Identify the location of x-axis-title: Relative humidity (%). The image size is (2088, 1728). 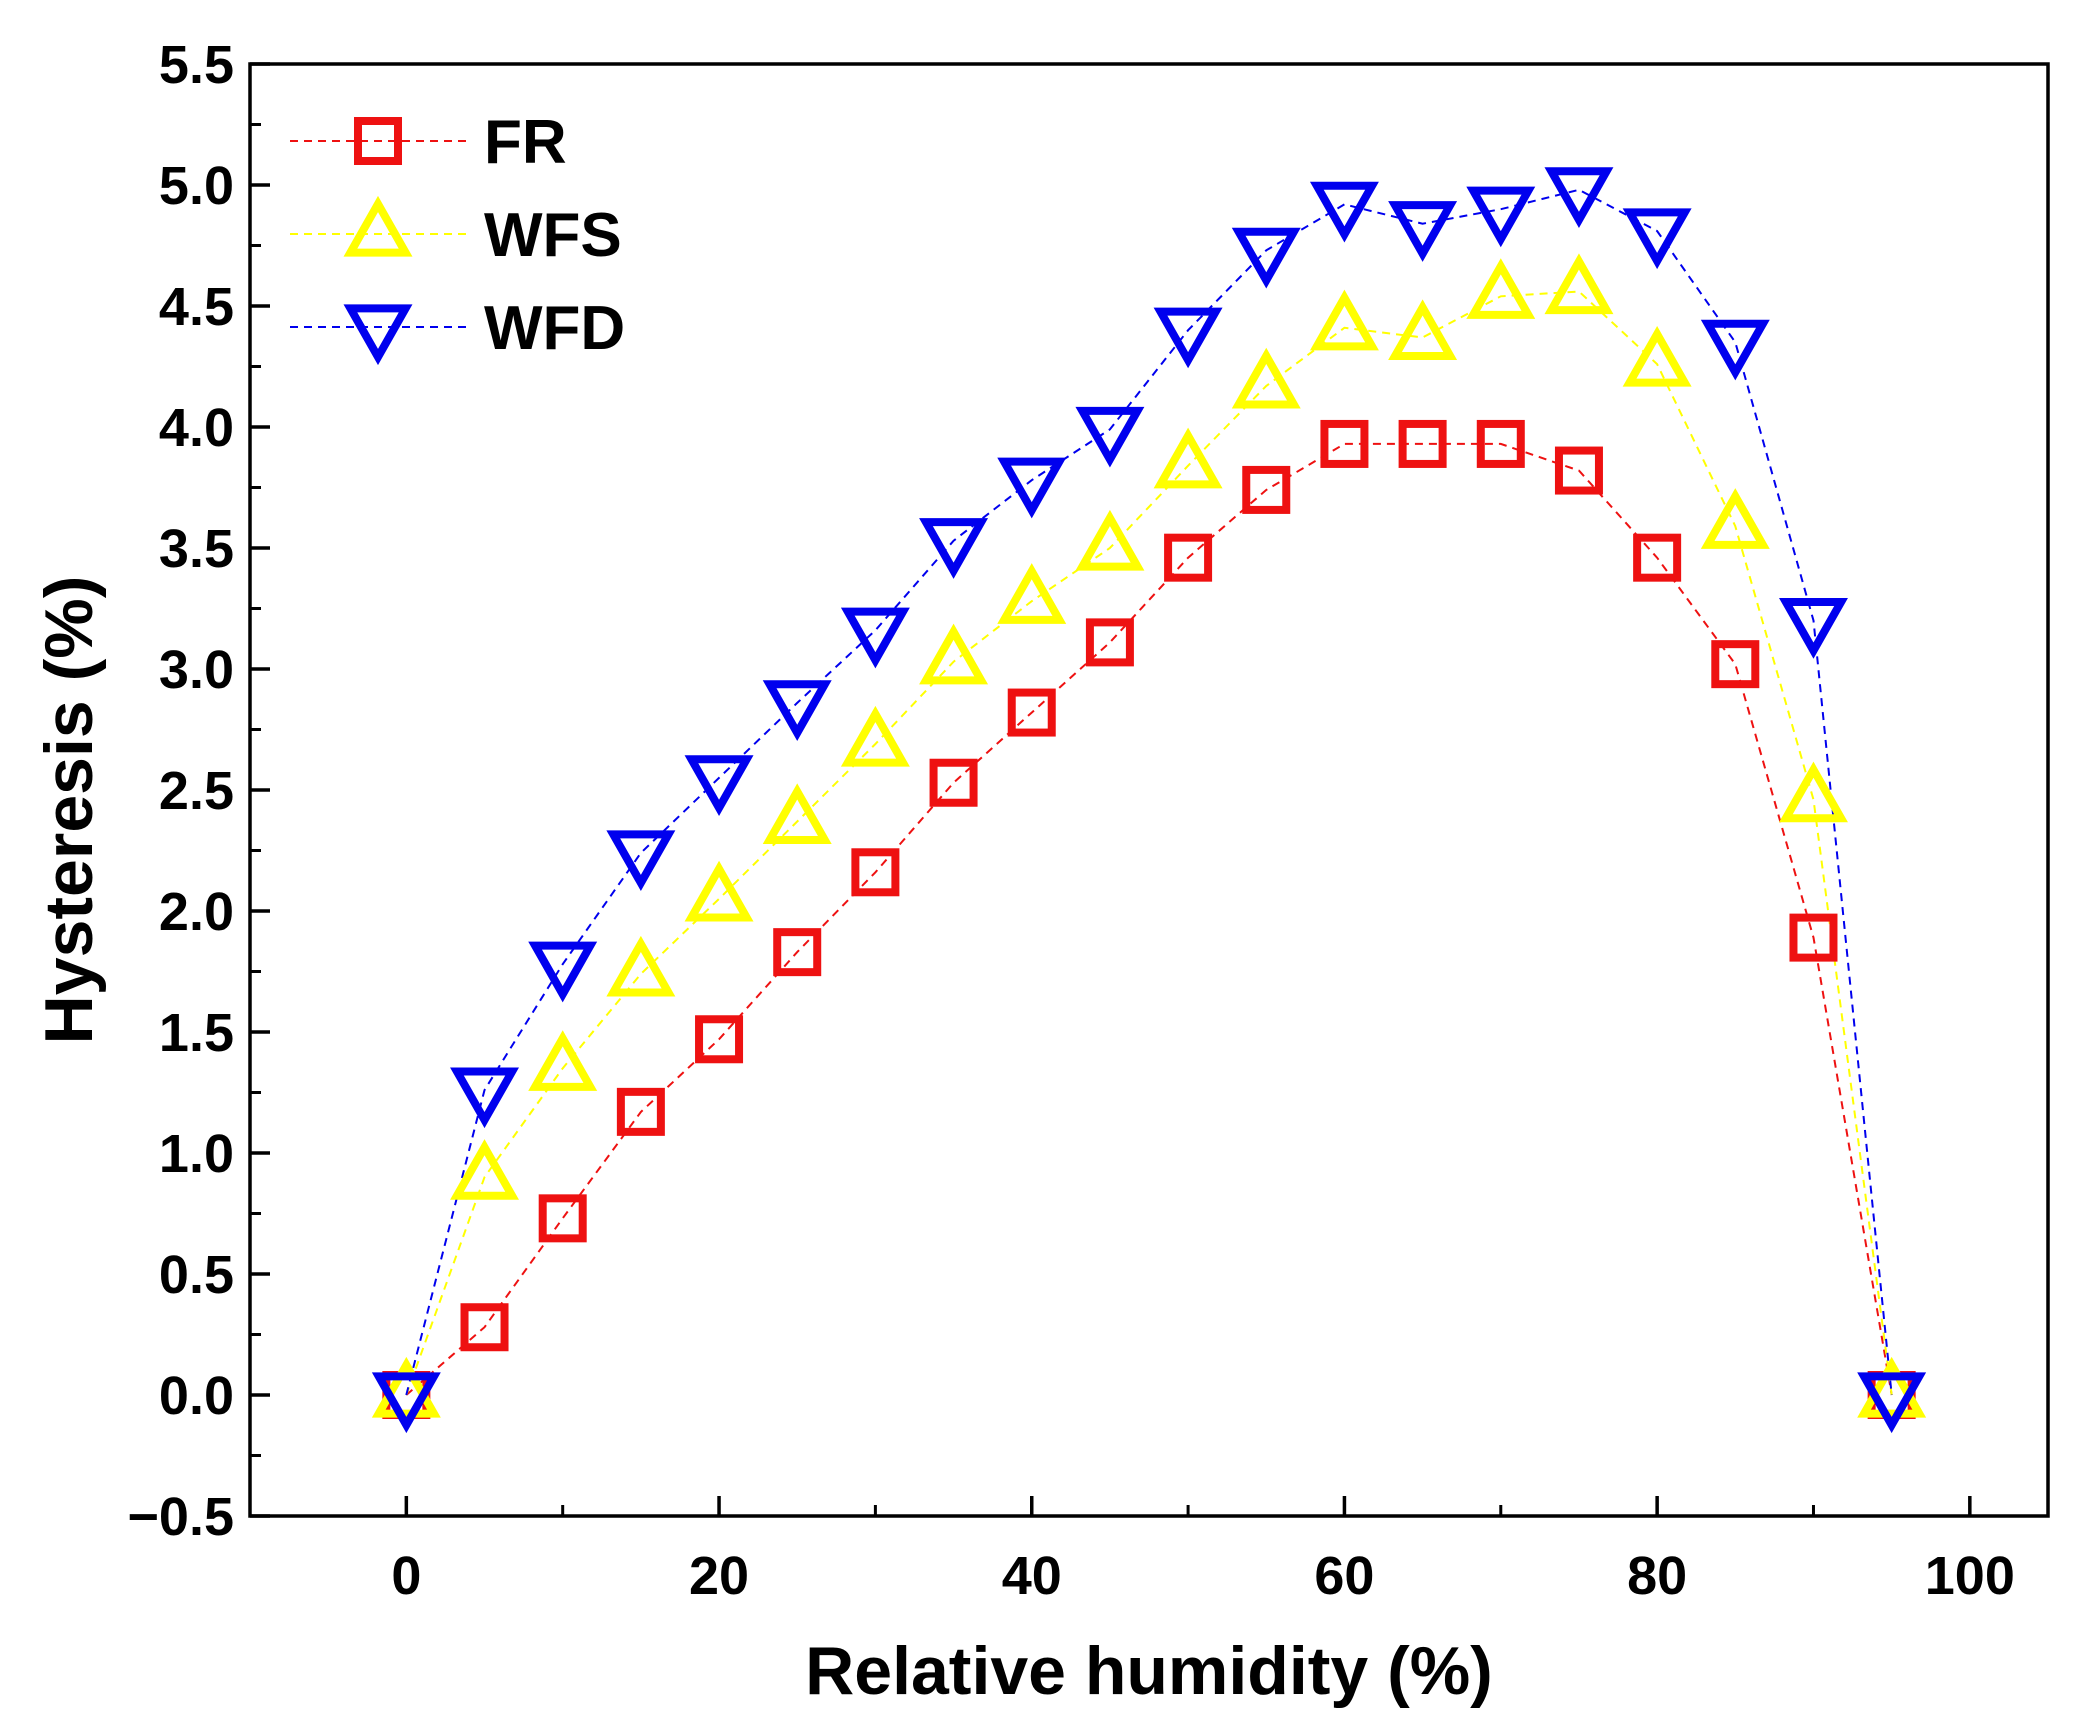
(1149, 1671).